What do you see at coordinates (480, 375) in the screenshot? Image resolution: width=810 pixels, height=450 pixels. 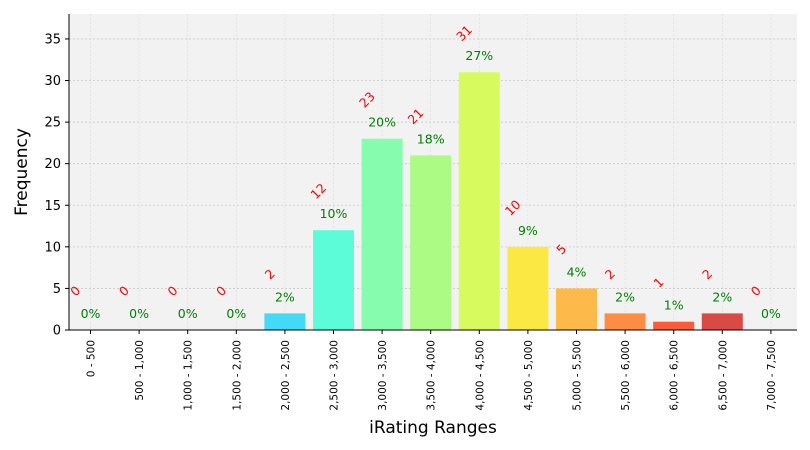 I see `x-tick-label: 4,000 - 4,500` at bounding box center [480, 375].